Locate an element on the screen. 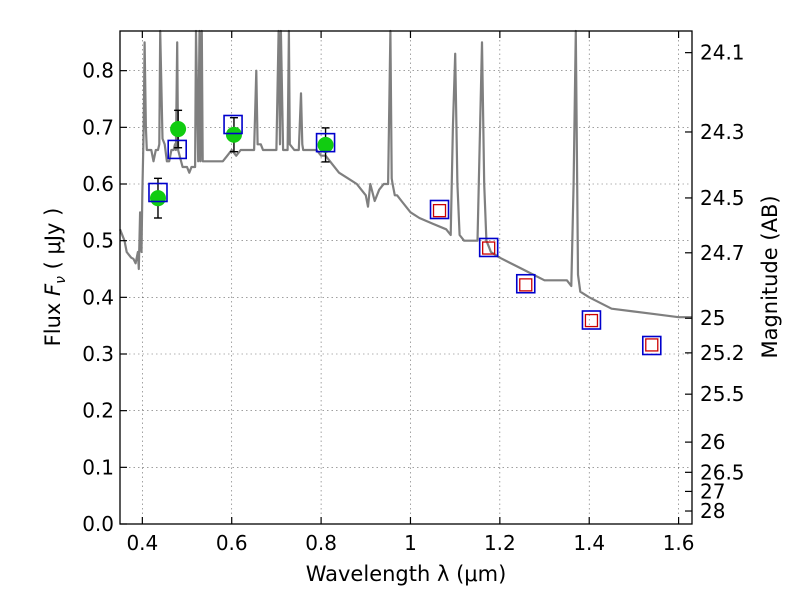  y-axis-title: Flux Fν ( μJy ) is located at coordinates (55, 277).